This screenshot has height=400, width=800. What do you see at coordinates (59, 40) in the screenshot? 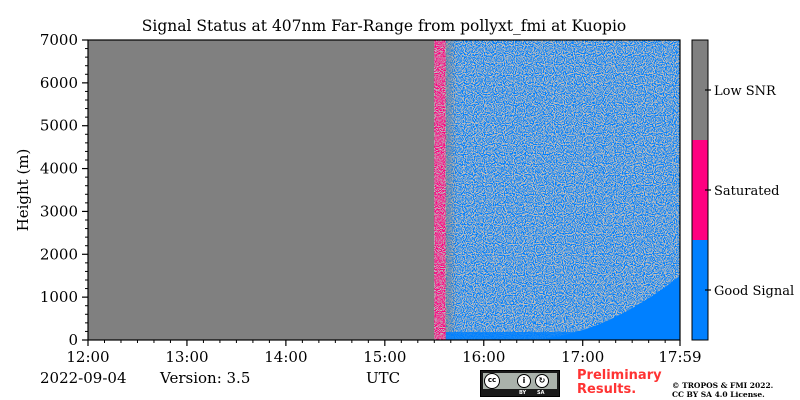
I see `y-tick-label: 7000` at bounding box center [59, 40].